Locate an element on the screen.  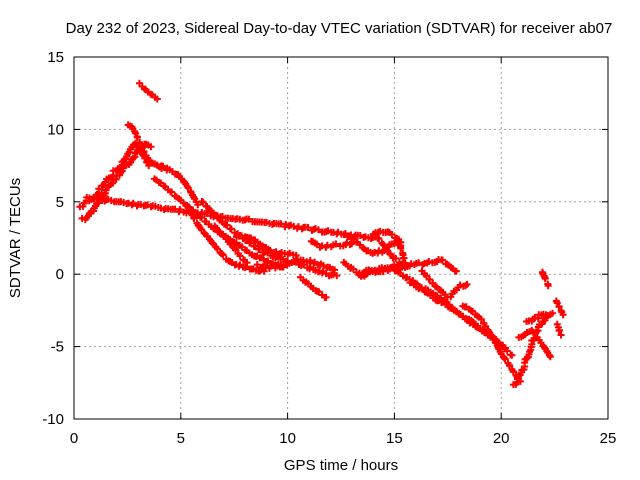
y-tick-label: 10 is located at coordinates (55, 129).